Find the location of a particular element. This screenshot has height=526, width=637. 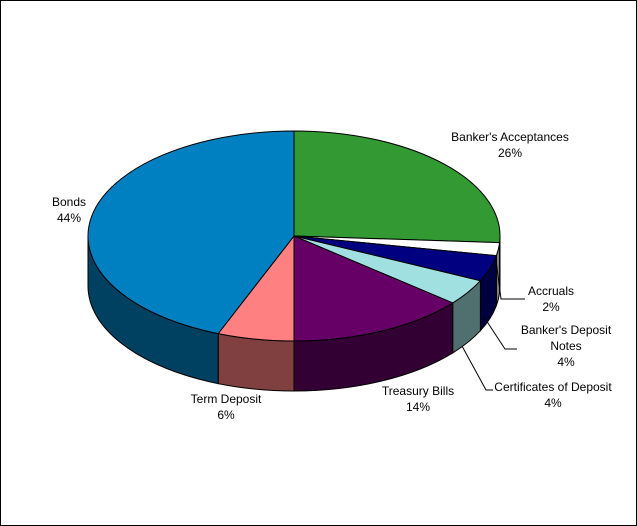

slice-side is located at coordinates (256, 362).